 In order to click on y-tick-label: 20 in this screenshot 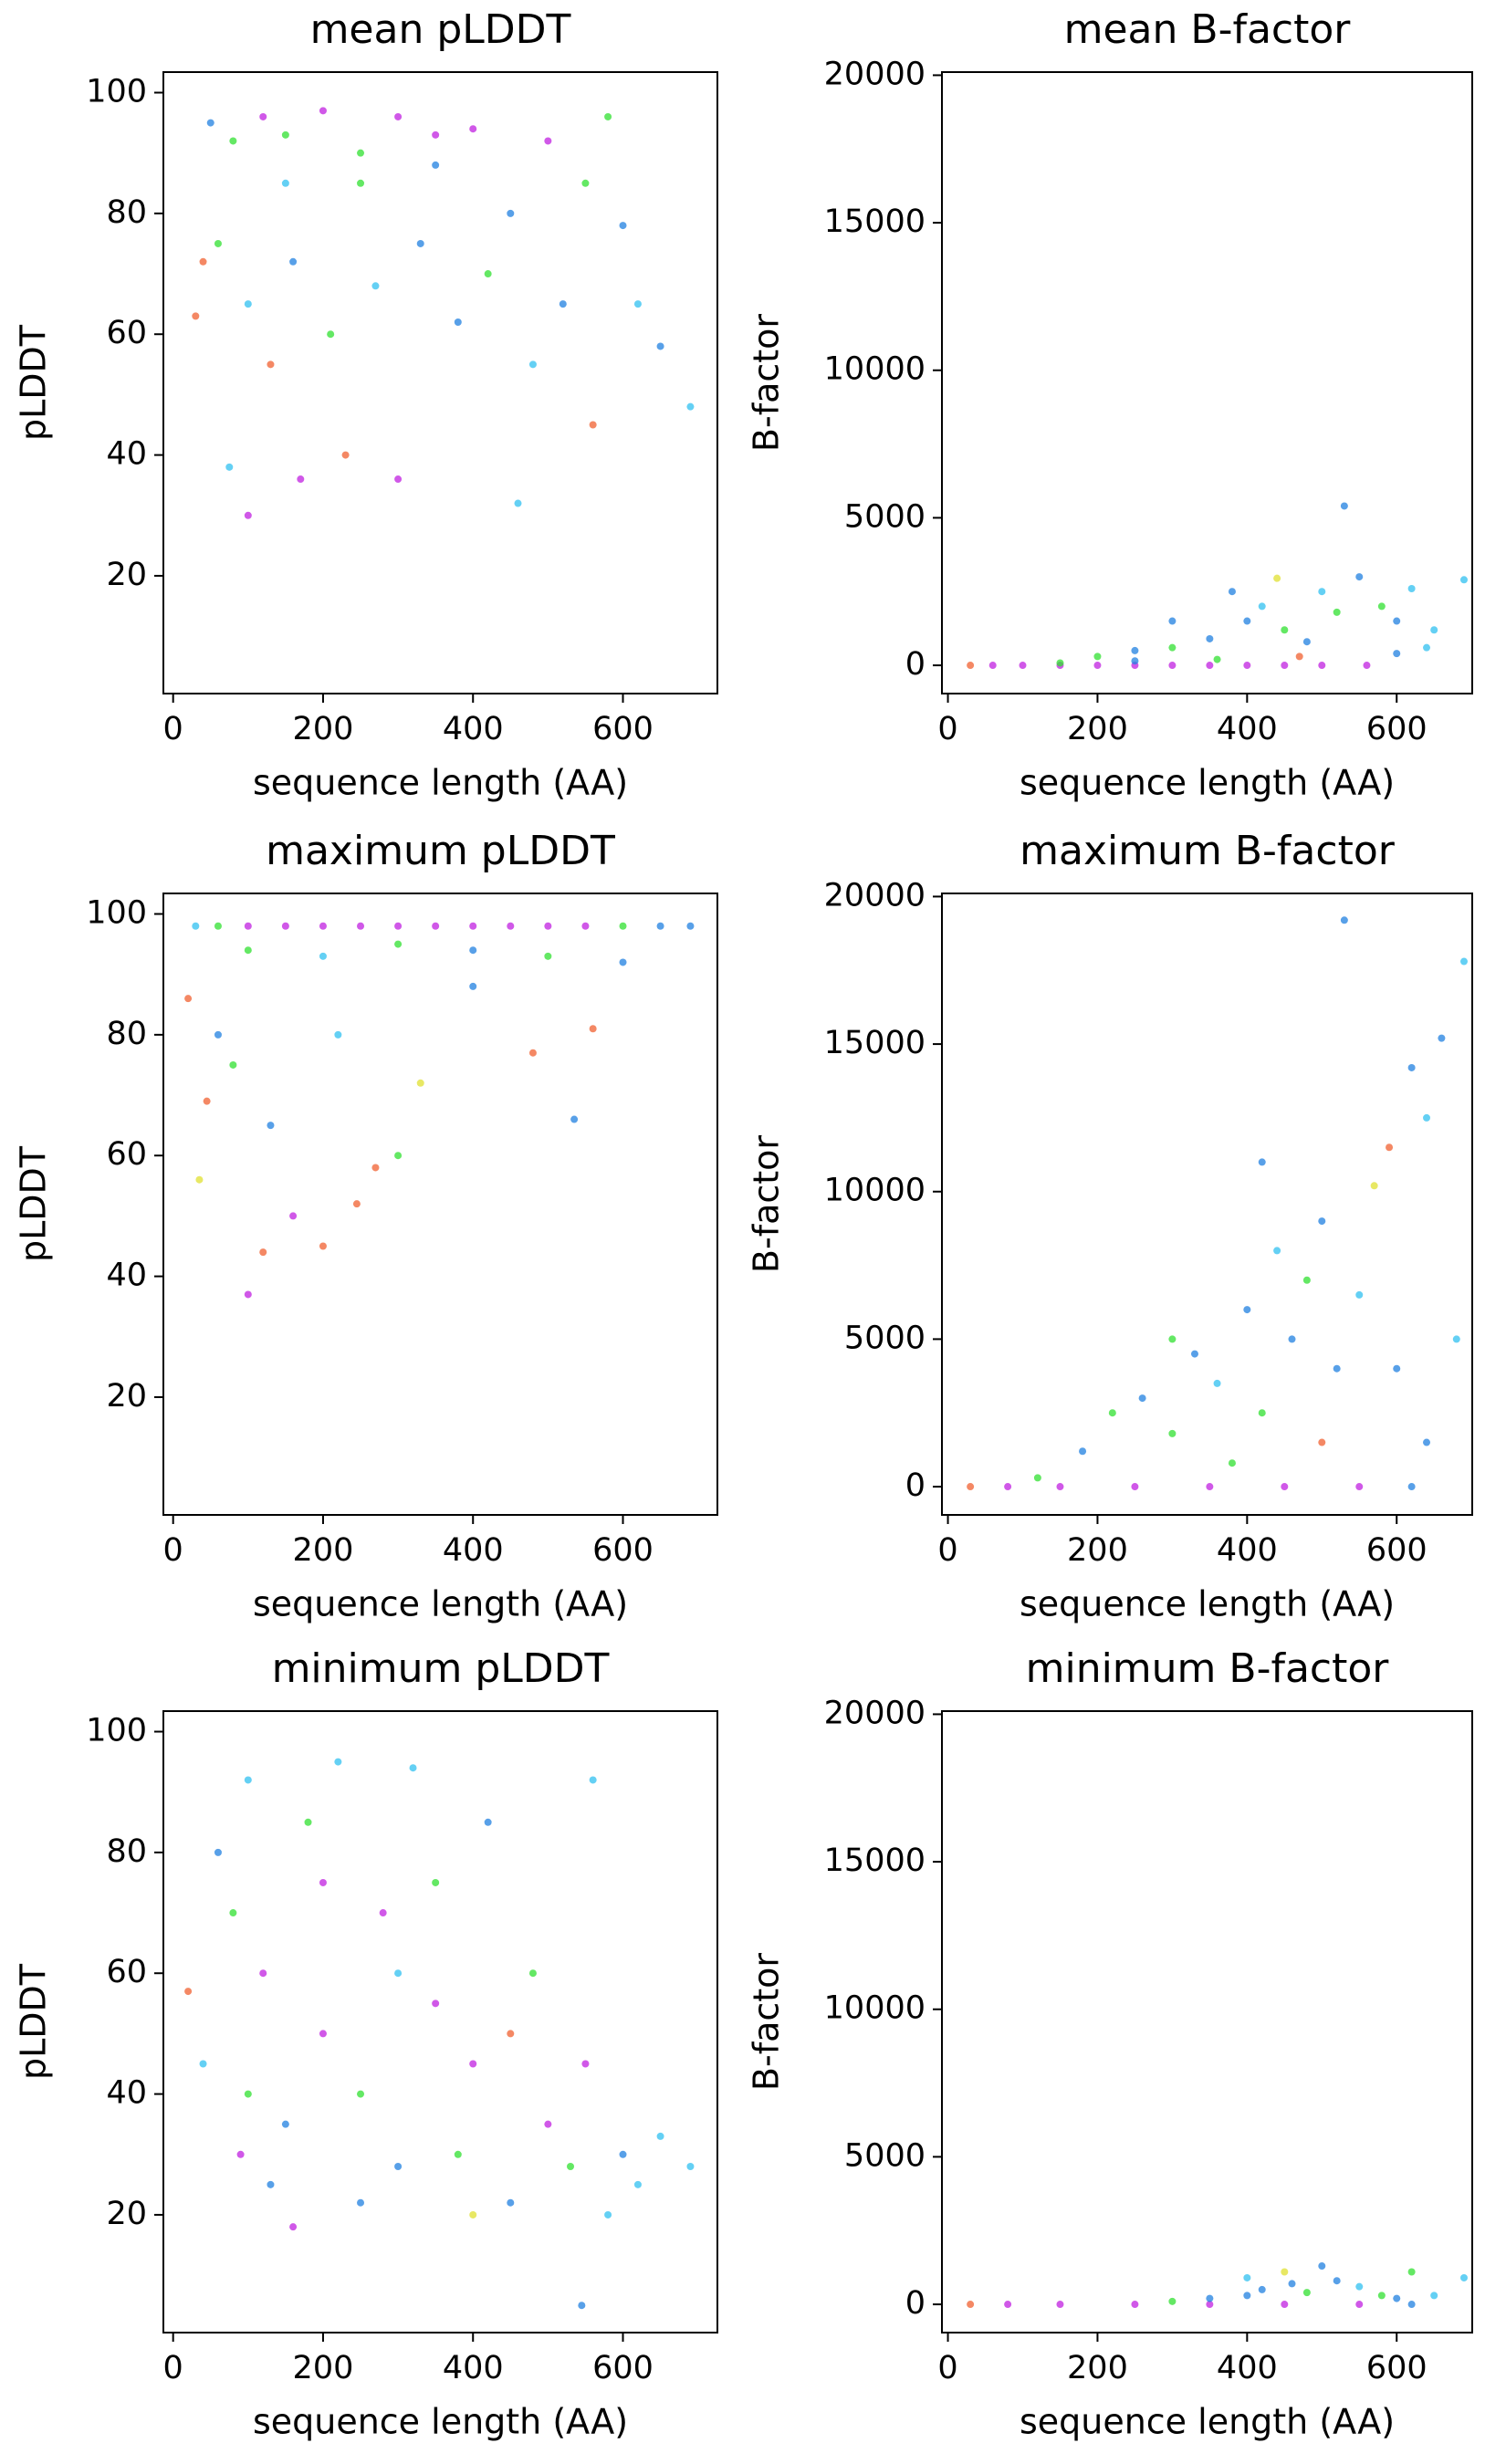, I will do `click(126, 2214)`.